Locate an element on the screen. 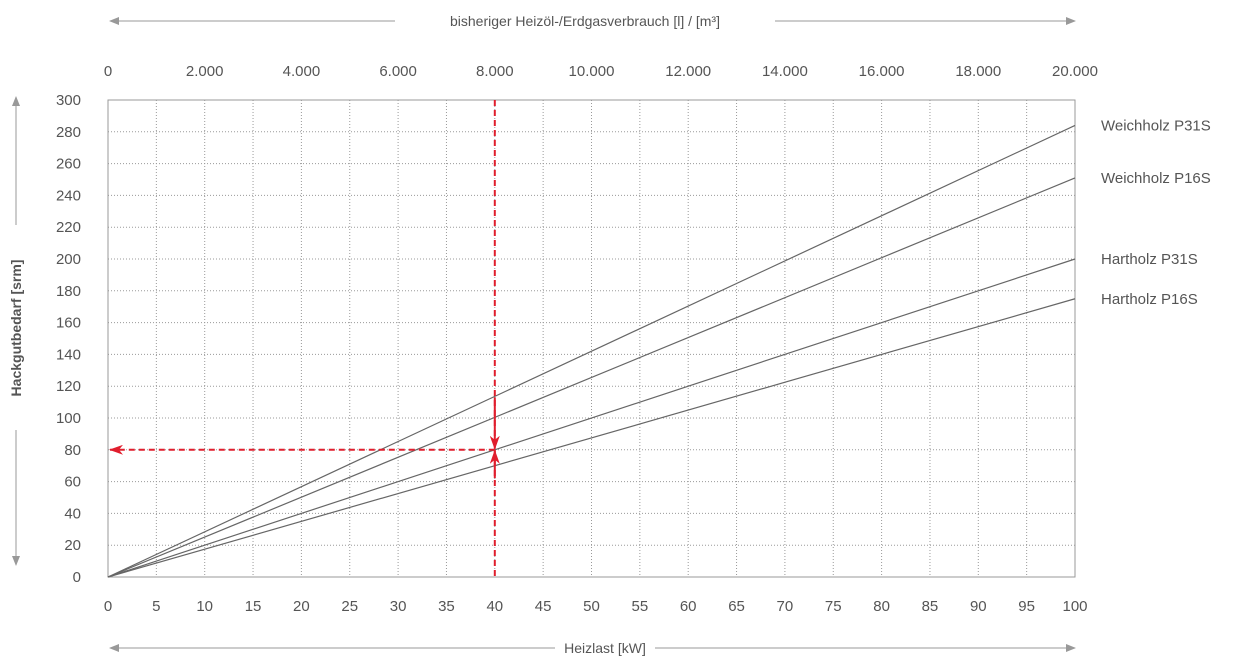 This screenshot has width=1246, height=657. y-tick-label: 160 is located at coordinates (68, 323).